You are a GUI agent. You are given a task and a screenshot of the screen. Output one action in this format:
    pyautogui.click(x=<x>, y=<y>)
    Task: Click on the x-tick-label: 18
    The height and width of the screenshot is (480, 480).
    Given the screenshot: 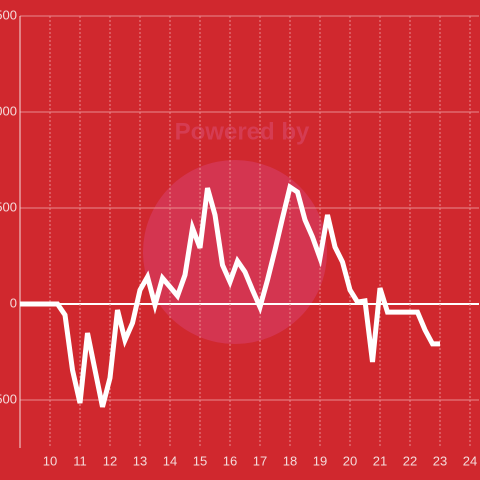 What is the action you would take?
    pyautogui.click(x=290, y=460)
    